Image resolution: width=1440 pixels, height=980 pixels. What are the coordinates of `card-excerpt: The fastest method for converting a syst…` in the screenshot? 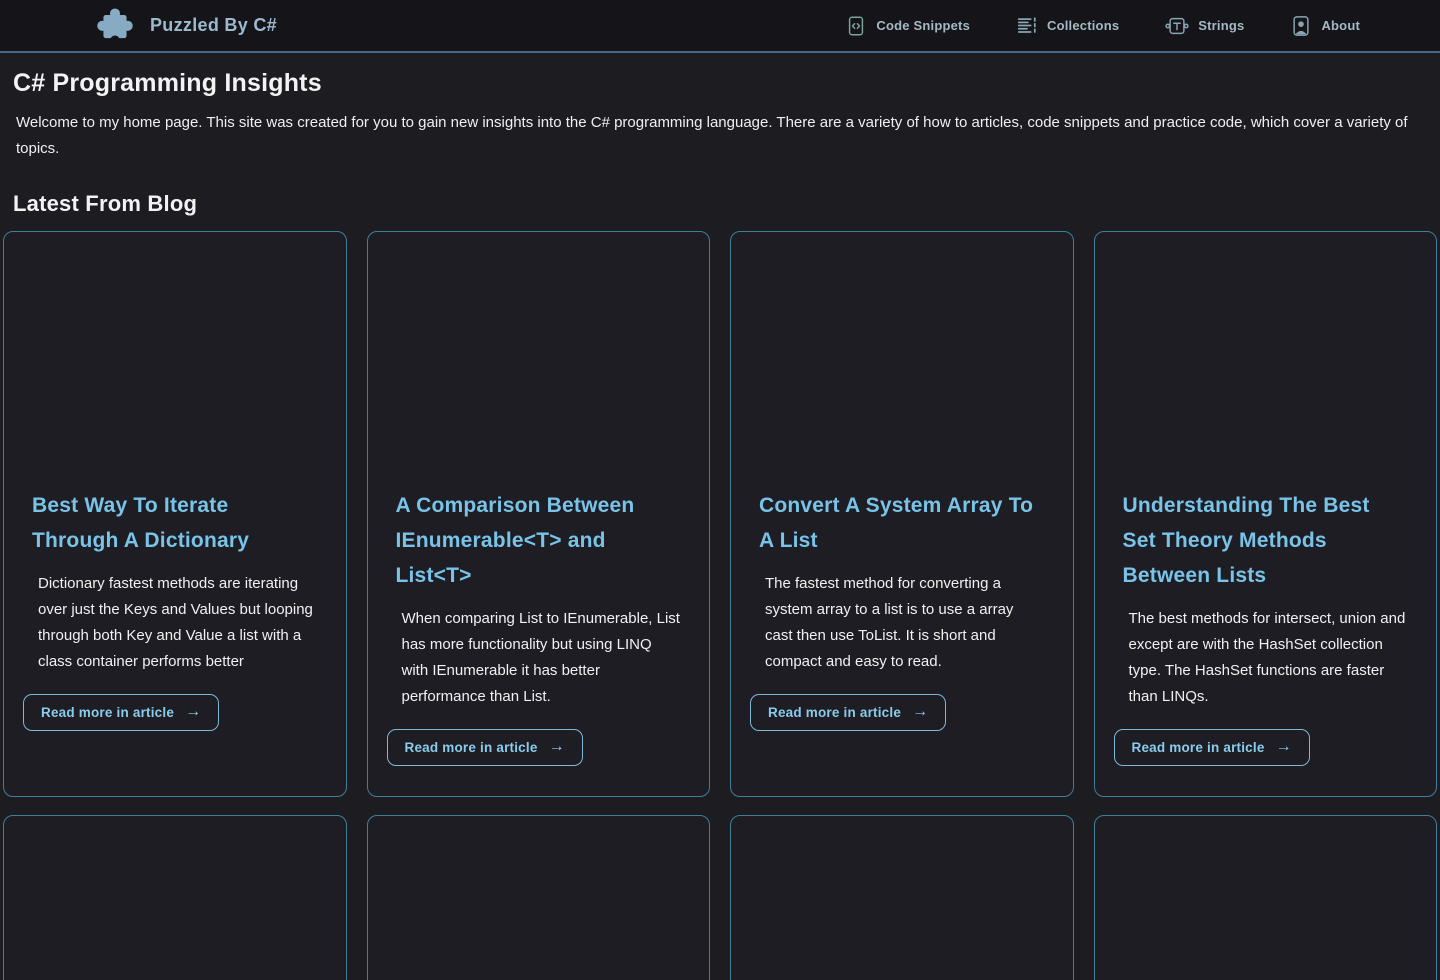 It's located at (889, 622).